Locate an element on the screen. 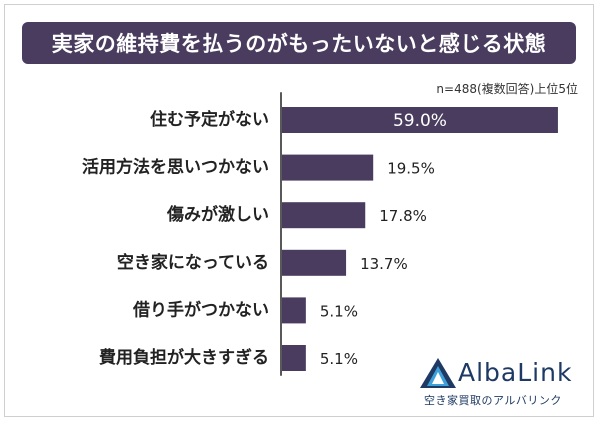 The image size is (600, 423). category-label: 住む予定がない is located at coordinates (209, 119).